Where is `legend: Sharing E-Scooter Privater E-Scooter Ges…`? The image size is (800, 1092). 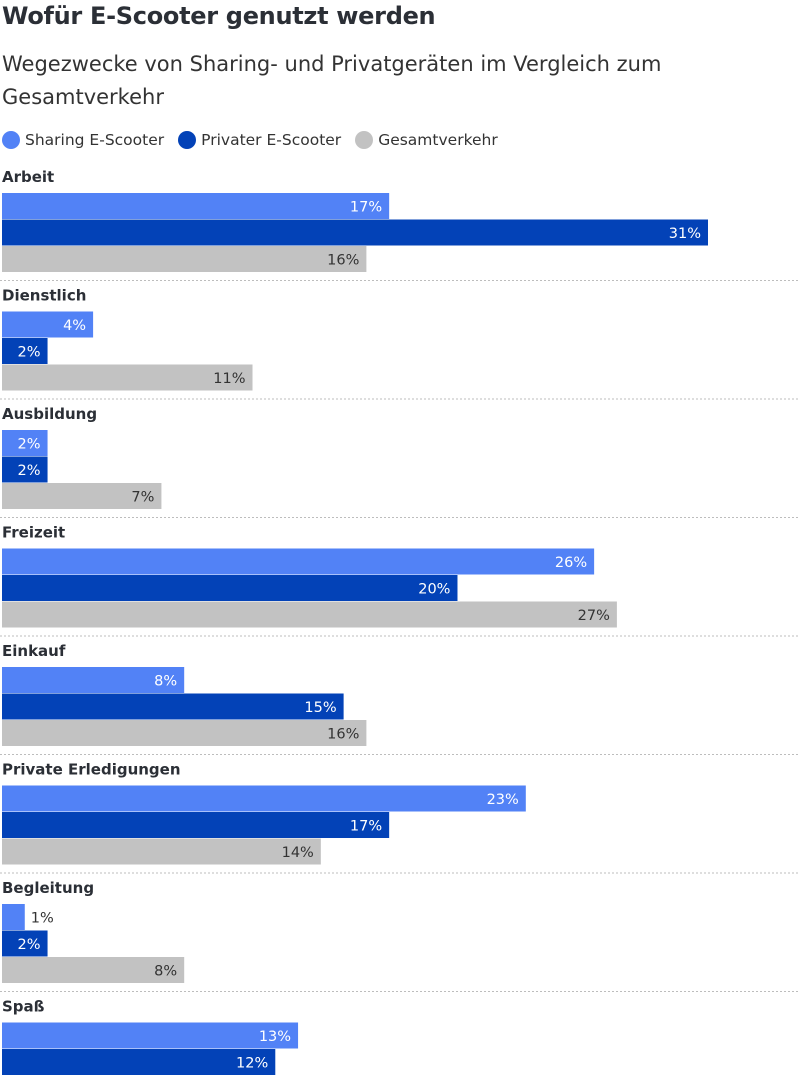 legend: Sharing E-Scooter Privater E-Scooter Ges… is located at coordinates (257, 140).